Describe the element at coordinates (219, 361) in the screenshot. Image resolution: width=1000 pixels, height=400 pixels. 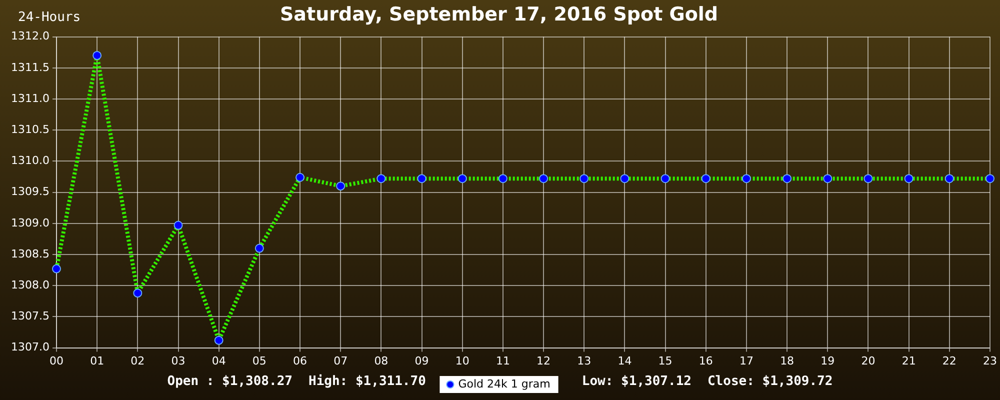
I see `x-tick-label: 04` at that location.